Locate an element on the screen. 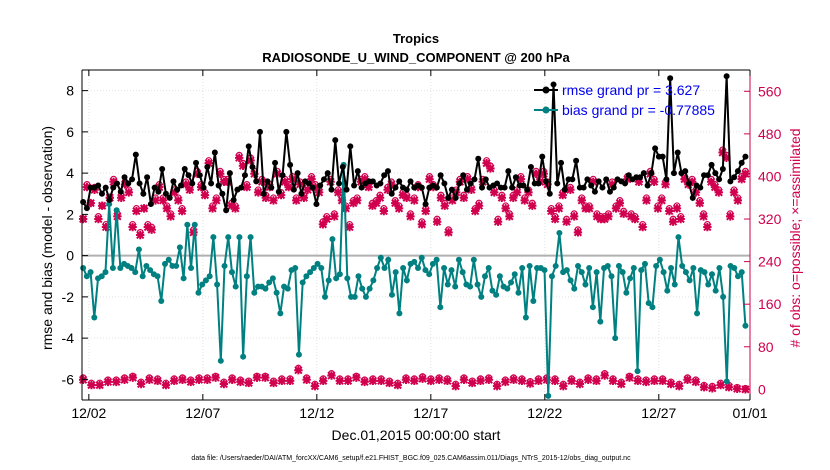 This screenshot has width=830, height=470. y-tick-label: 0 is located at coordinates (70, 256).